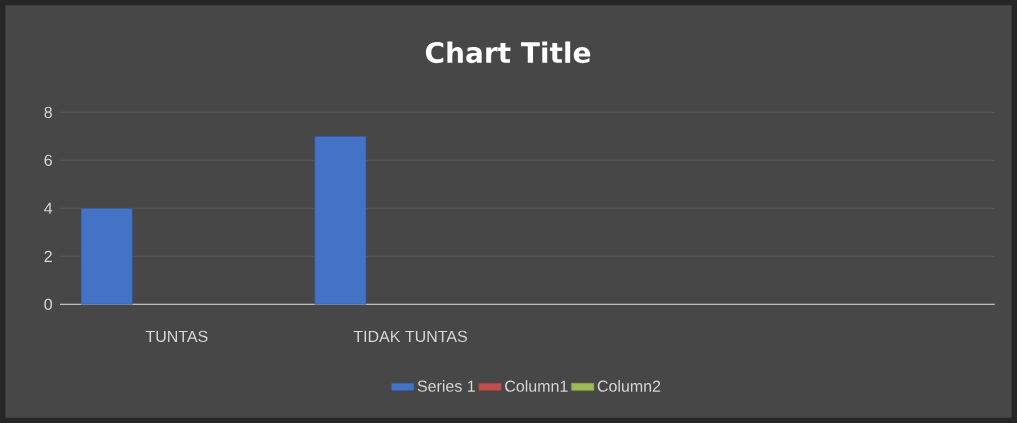  What do you see at coordinates (48, 112) in the screenshot?
I see `y-tick-label: 8` at bounding box center [48, 112].